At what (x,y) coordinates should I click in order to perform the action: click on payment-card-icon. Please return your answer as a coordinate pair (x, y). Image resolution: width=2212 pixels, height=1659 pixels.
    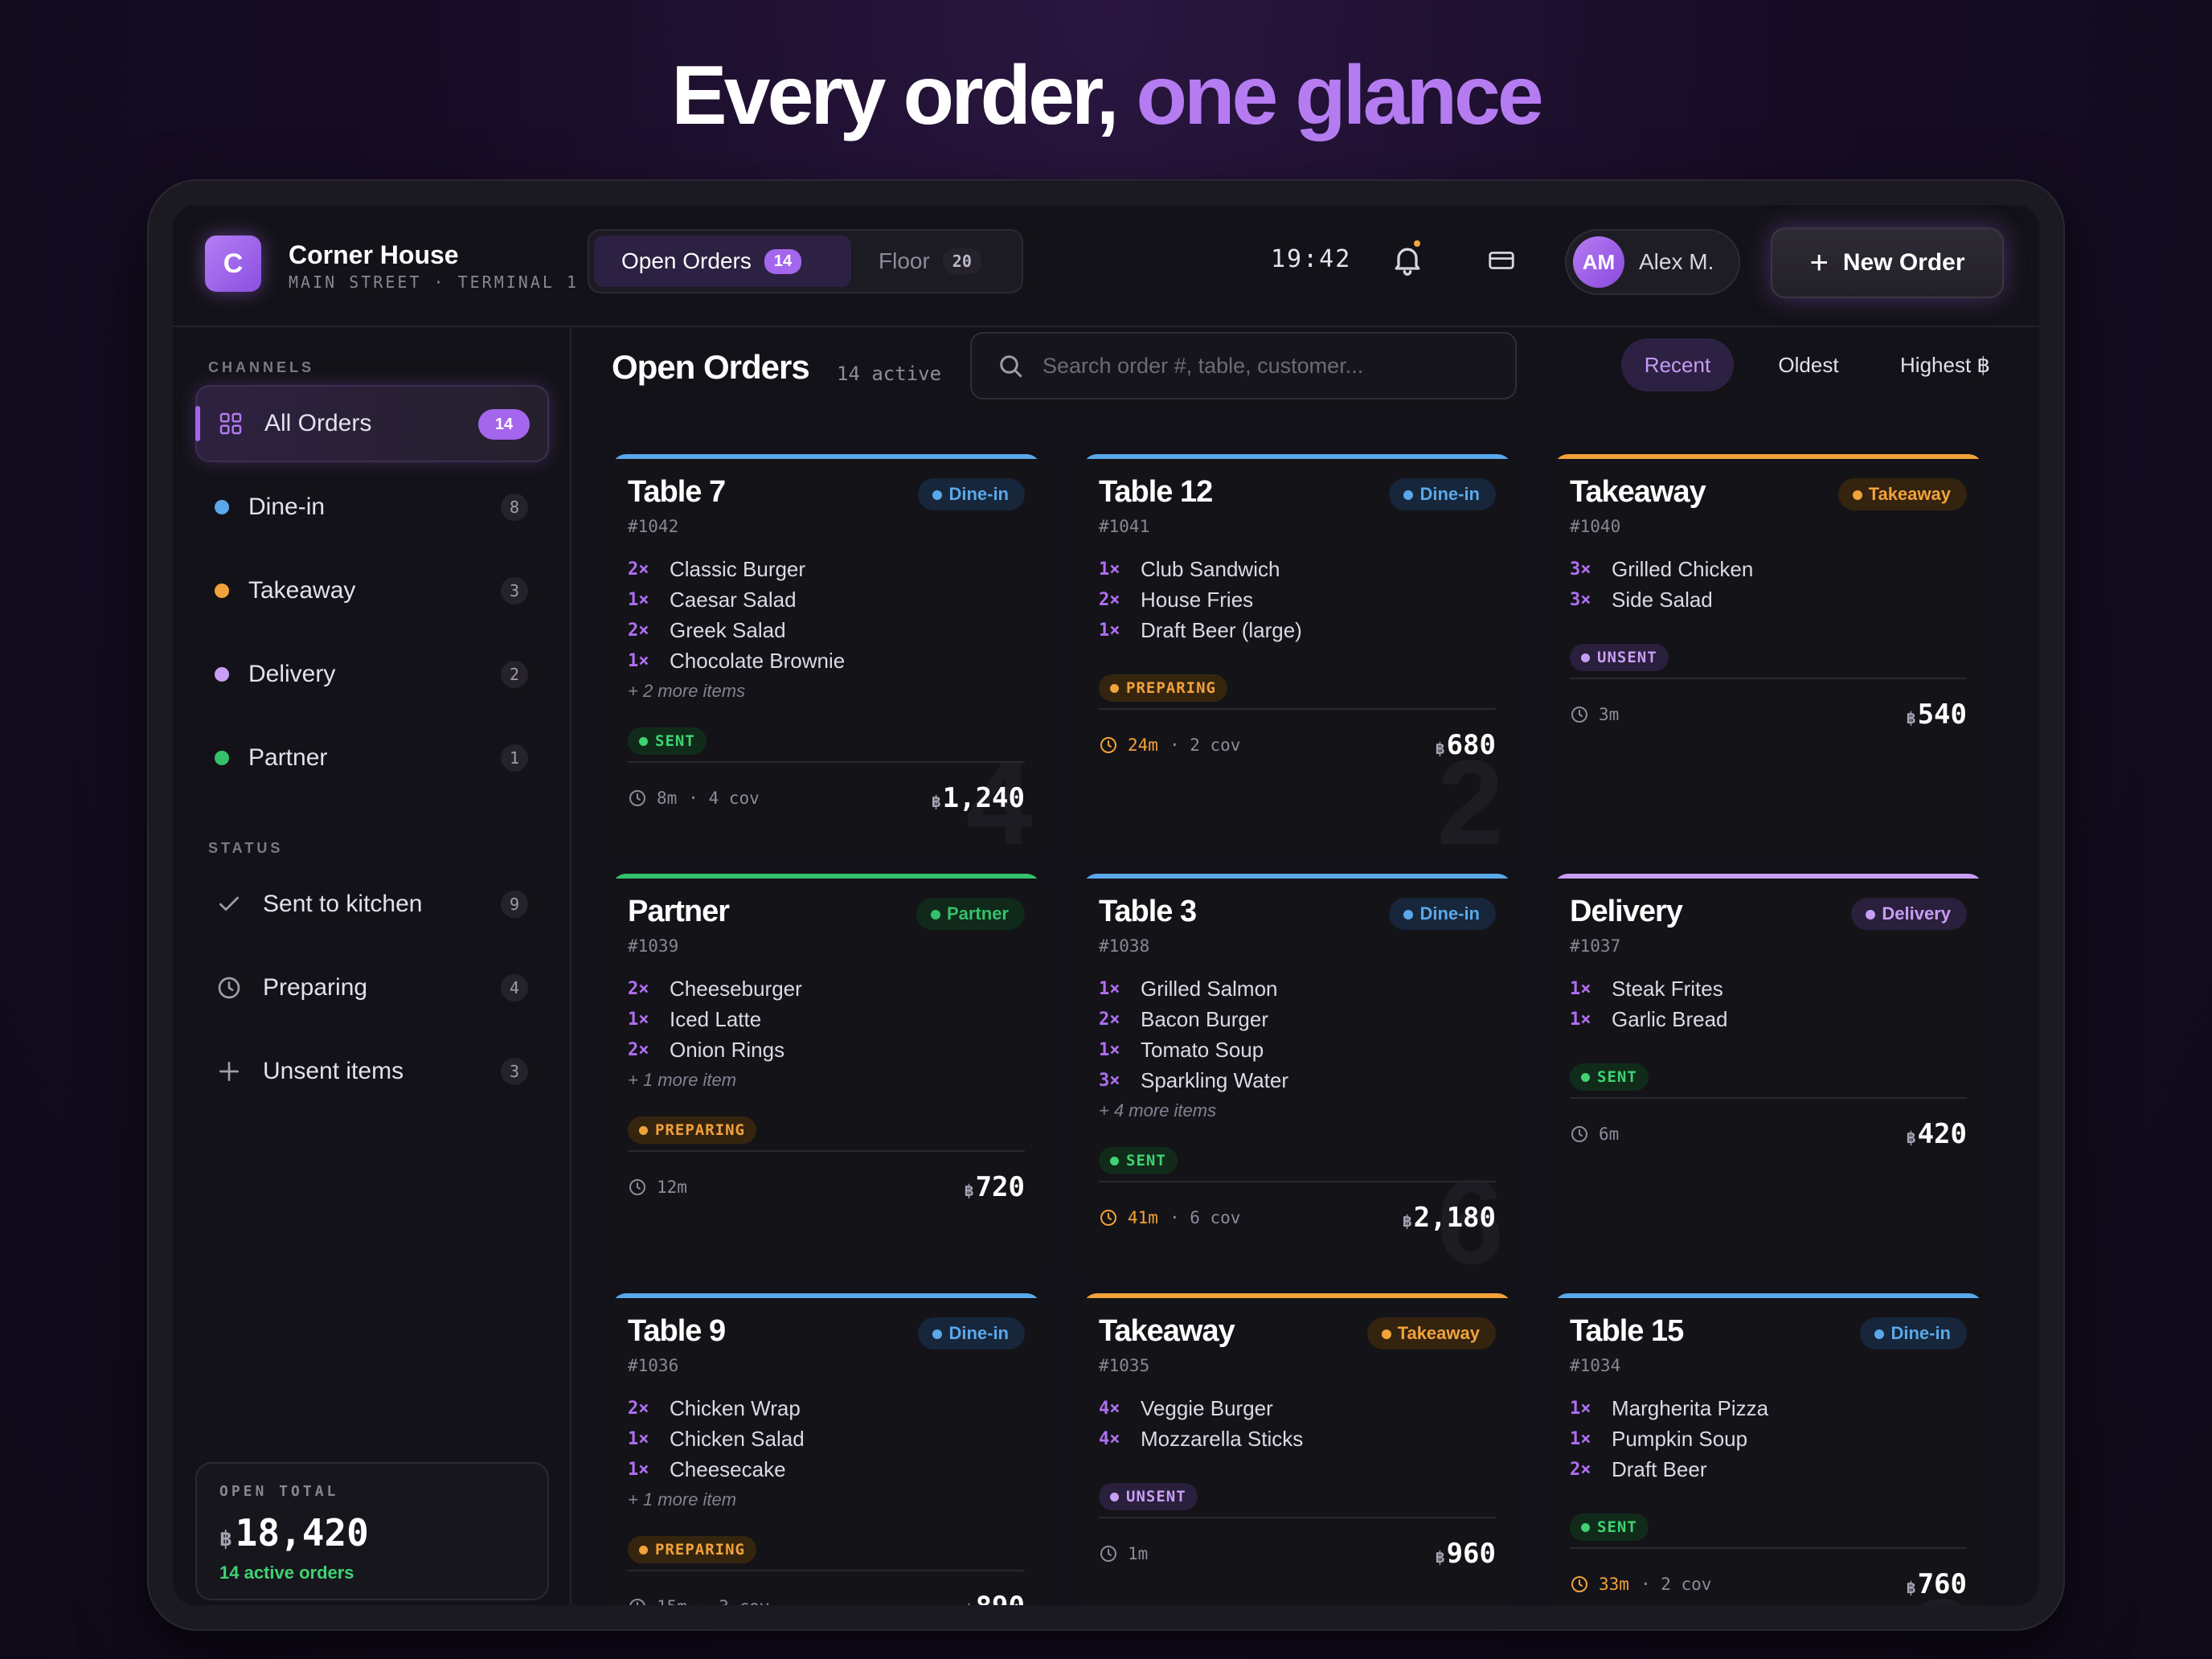
    Looking at the image, I should click on (1501, 260).